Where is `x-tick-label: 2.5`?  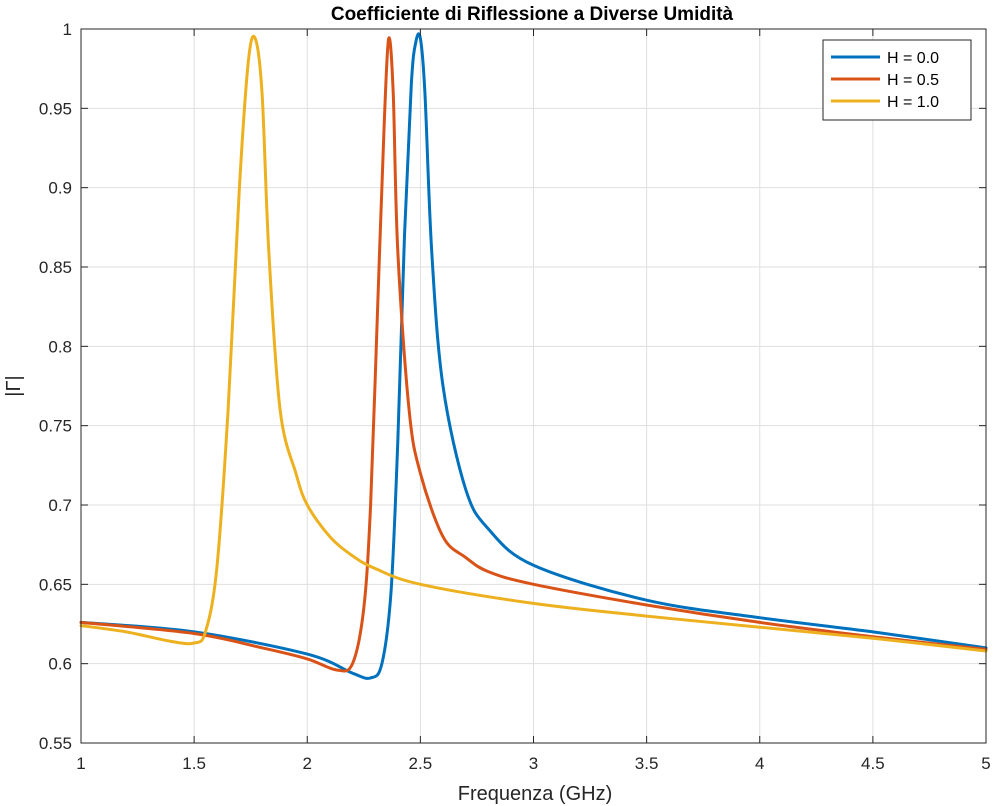
x-tick-label: 2.5 is located at coordinates (421, 763).